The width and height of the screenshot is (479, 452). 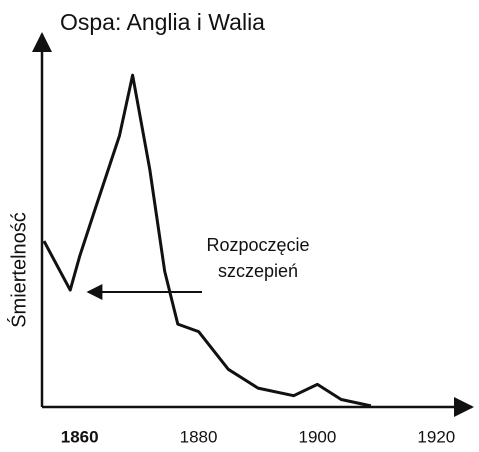 What do you see at coordinates (257, 245) in the screenshot?
I see `annotation: Rozpoczęcie` at bounding box center [257, 245].